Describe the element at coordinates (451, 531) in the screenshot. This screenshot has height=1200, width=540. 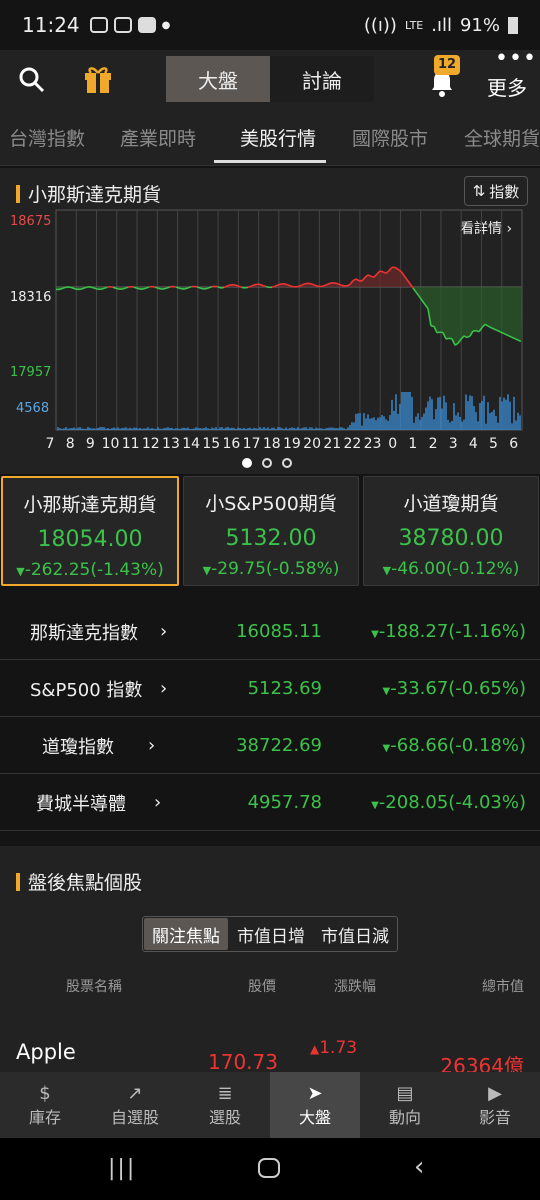
I see `card-dow-futures: 小道瓊期貨 38780.00 ▼-46.00(-0.12%)` at that location.